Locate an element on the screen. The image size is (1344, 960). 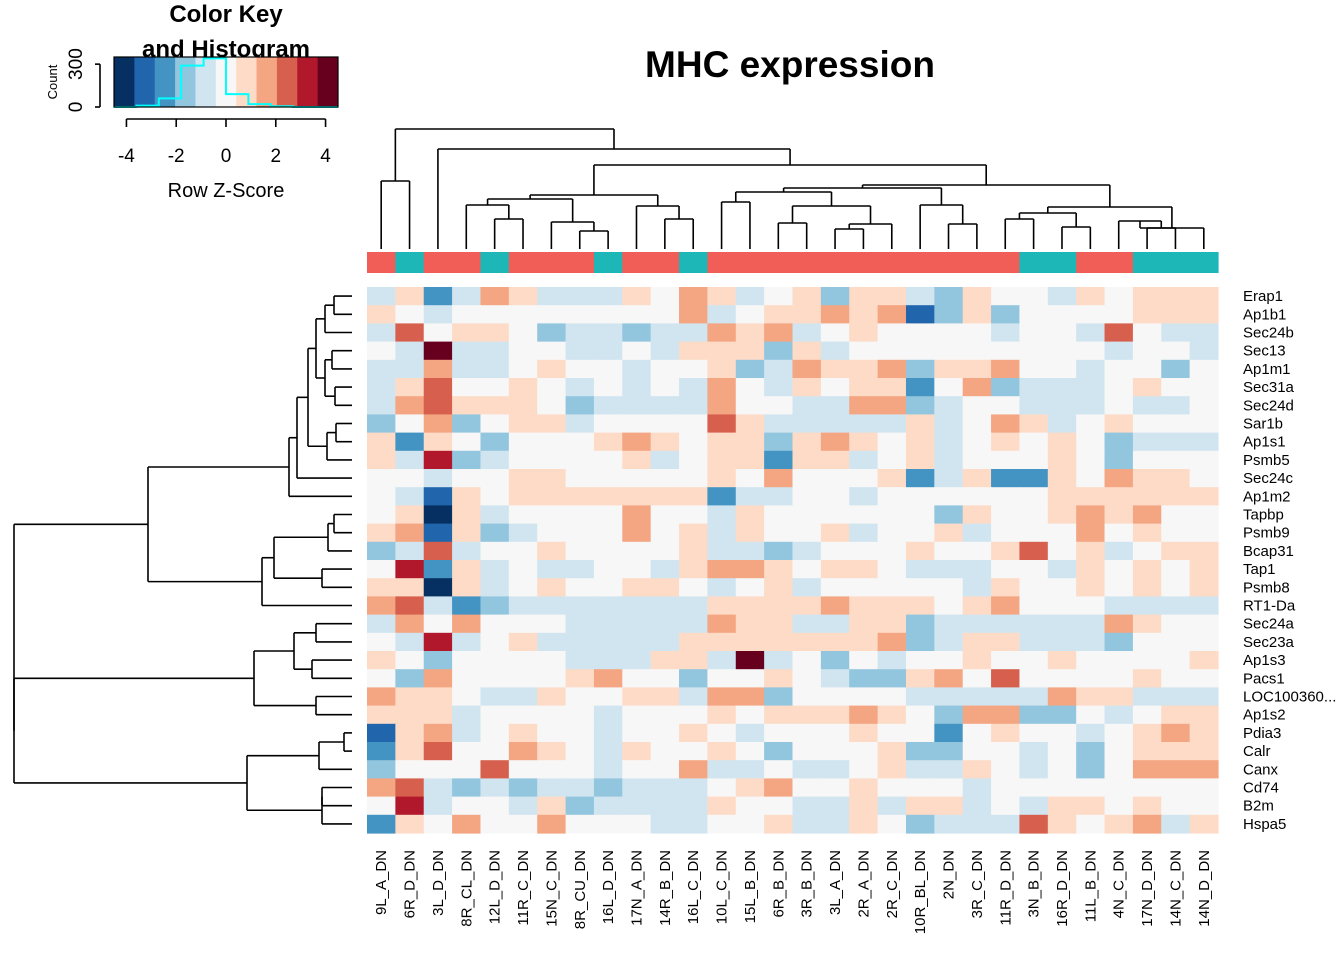
column-label: 14N_D_DN is located at coordinates (1204, 888).